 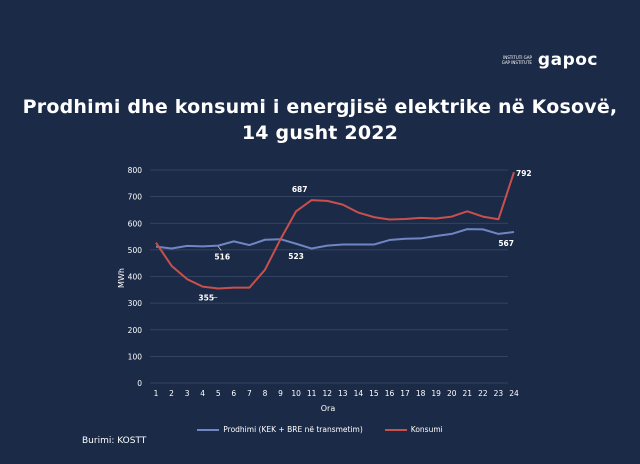 What do you see at coordinates (506, 243) in the screenshot?
I see `data-label: 567` at bounding box center [506, 243].